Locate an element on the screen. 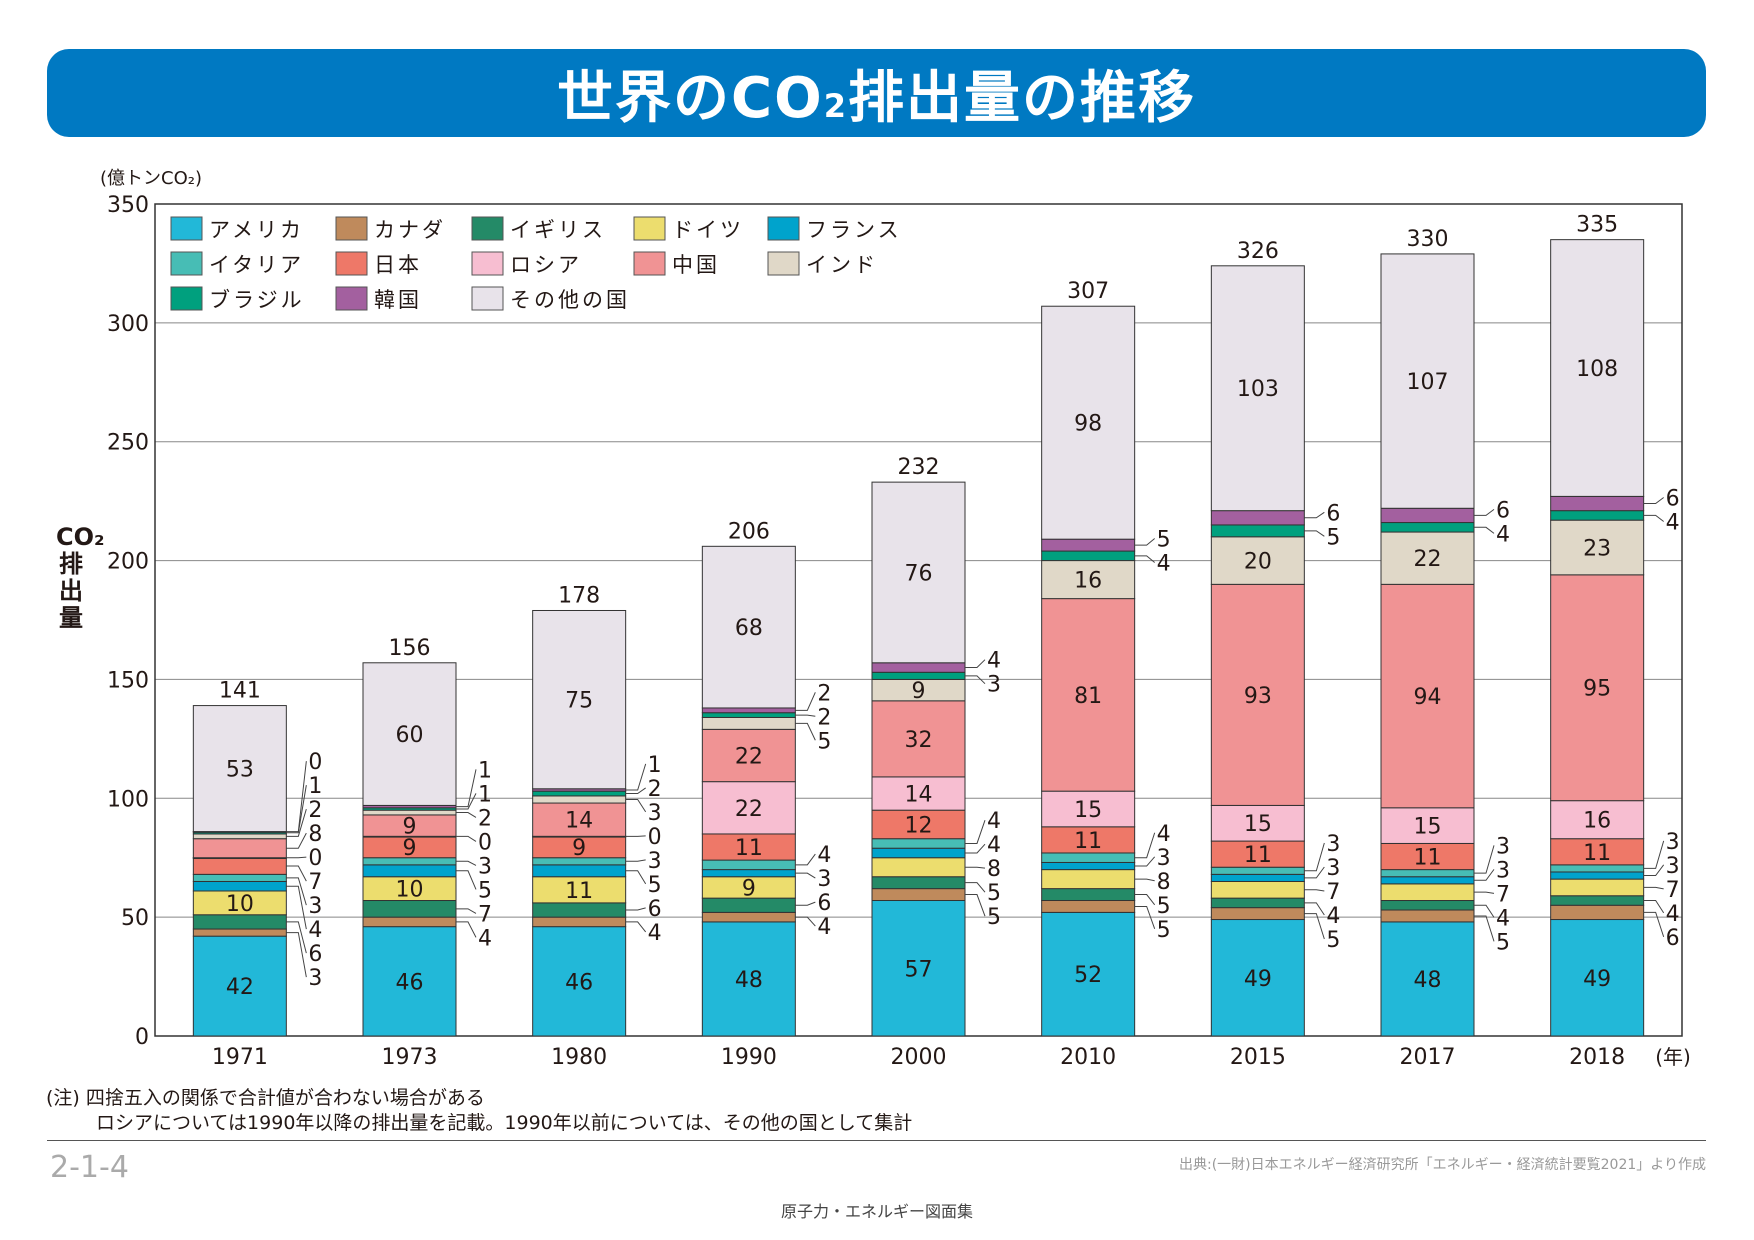  legend-label: 中国 is located at coordinates (696, 265).